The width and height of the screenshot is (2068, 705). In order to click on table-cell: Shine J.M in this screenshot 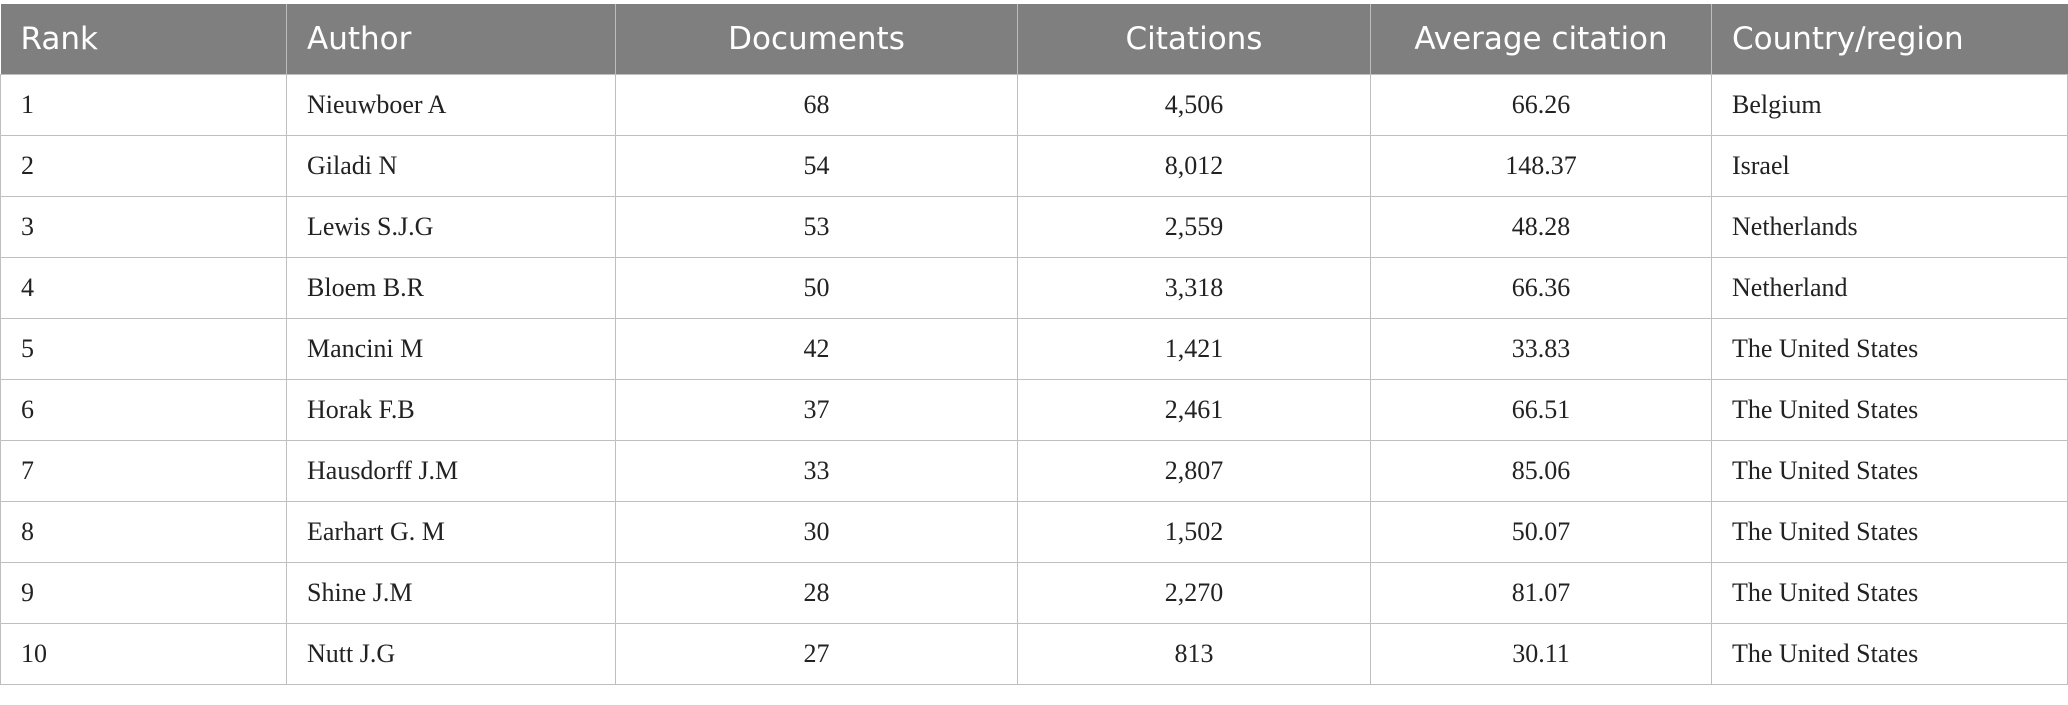, I will do `click(451, 593)`.